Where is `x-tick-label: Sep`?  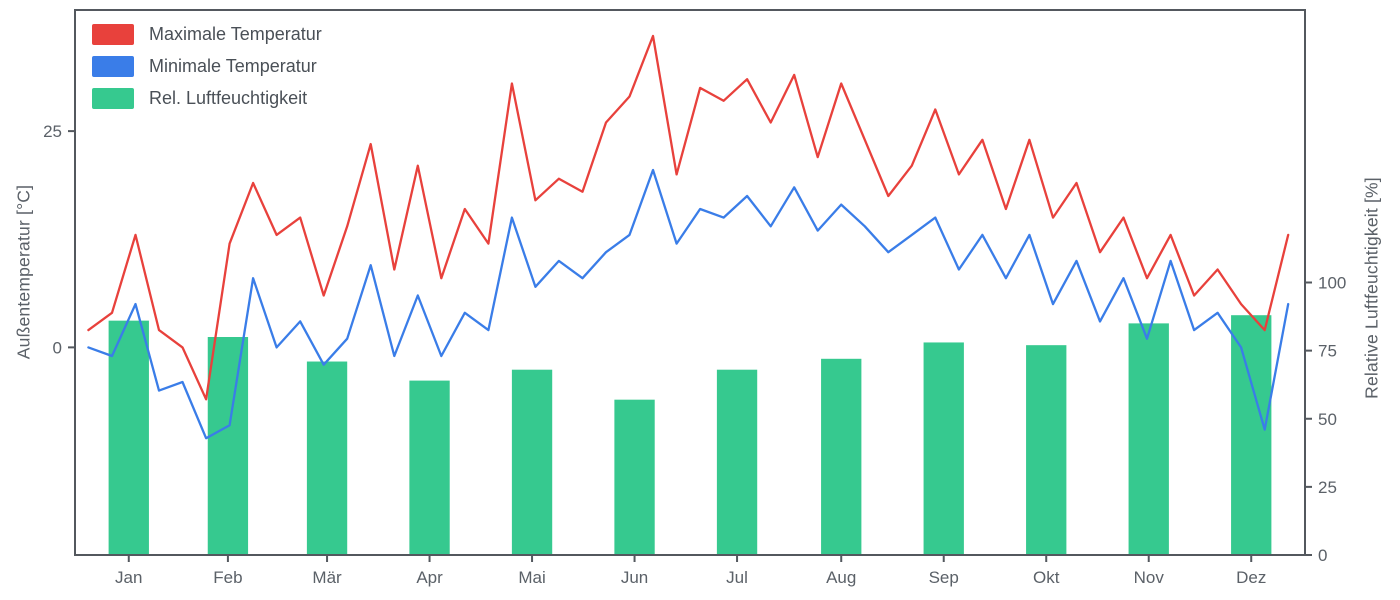
x-tick-label: Sep is located at coordinates (944, 577).